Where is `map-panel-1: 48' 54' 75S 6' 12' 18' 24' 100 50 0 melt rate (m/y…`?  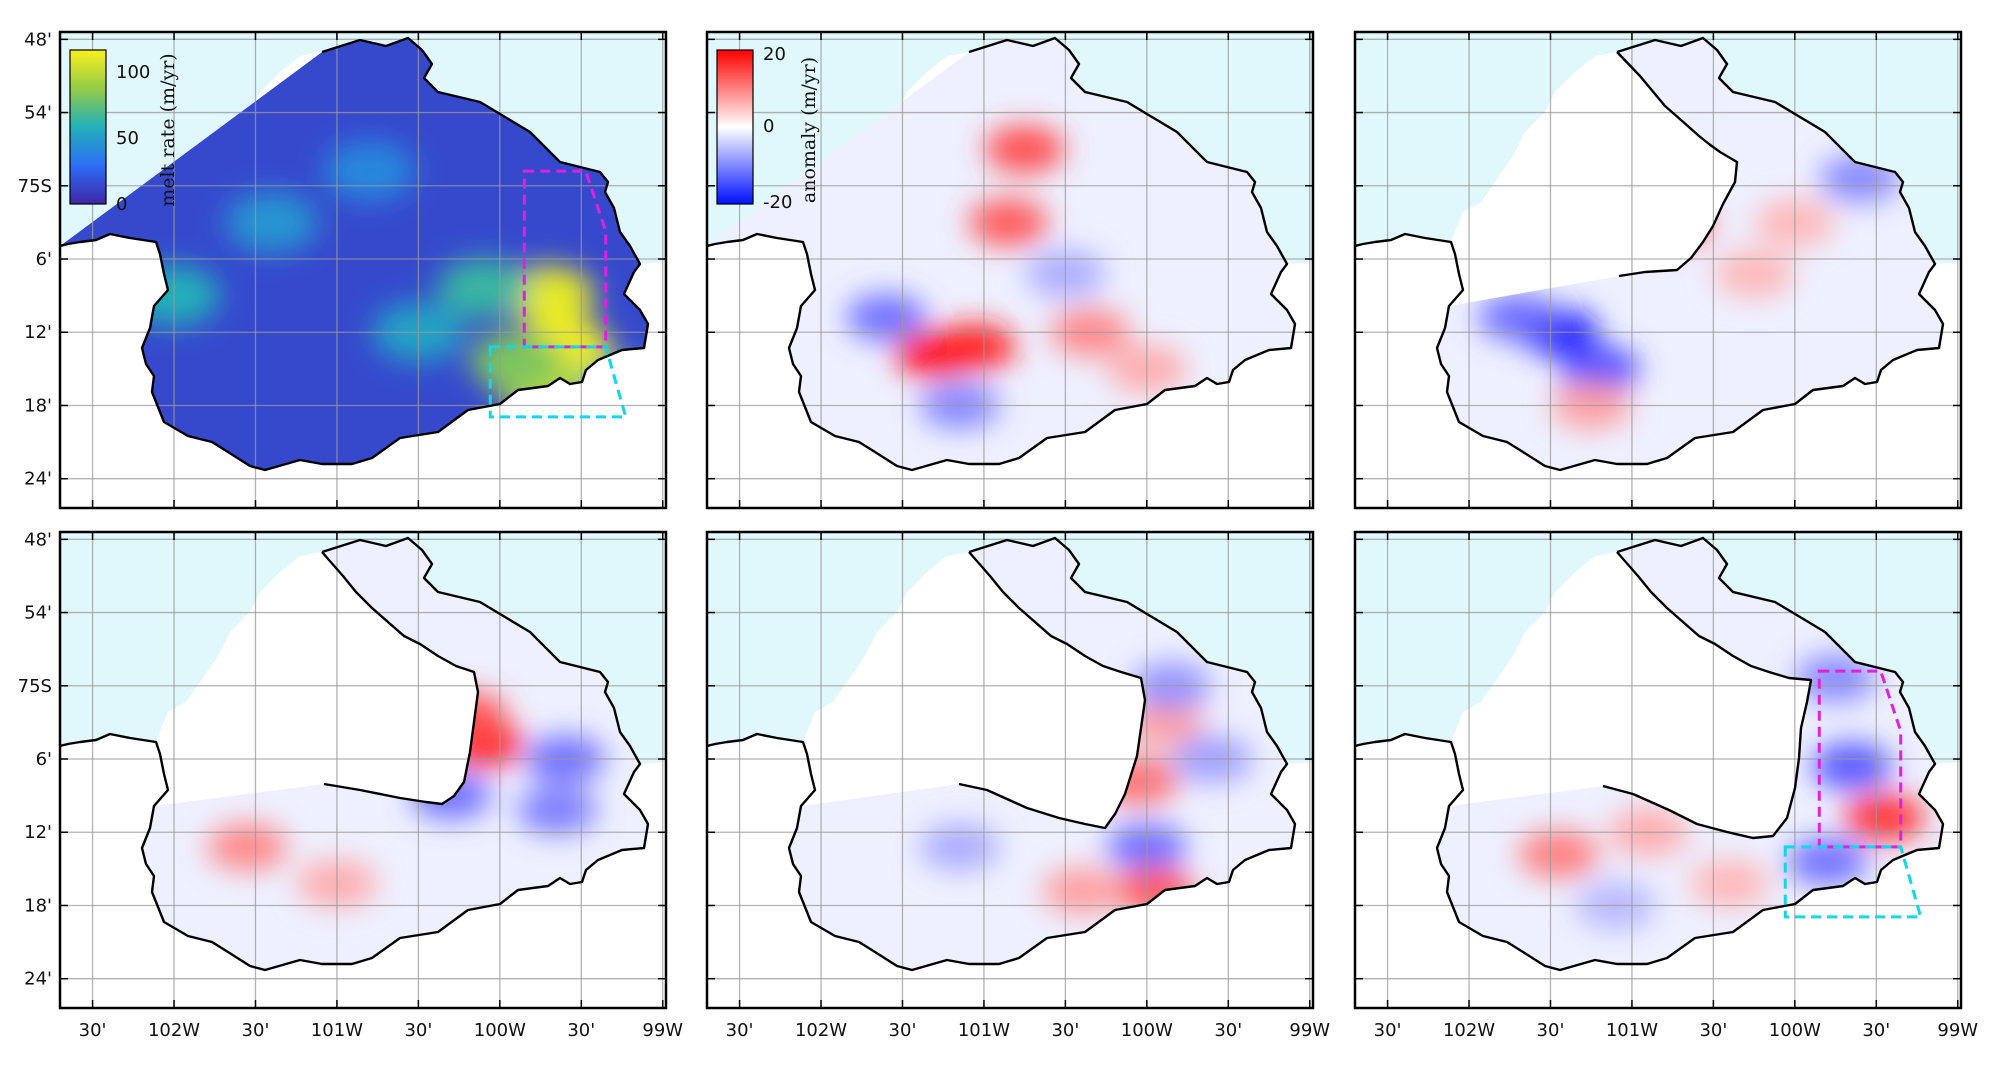
map-panel-1: 48' 54' 75S 6' 12' 18' 24' 100 50 0 melt rate (m/y… is located at coordinates (343, 269).